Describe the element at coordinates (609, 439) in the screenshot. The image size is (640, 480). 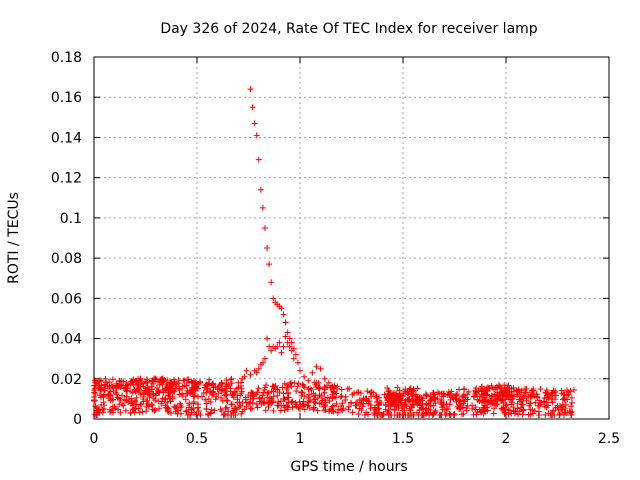
I see `x-tick-label: 2.5` at that location.